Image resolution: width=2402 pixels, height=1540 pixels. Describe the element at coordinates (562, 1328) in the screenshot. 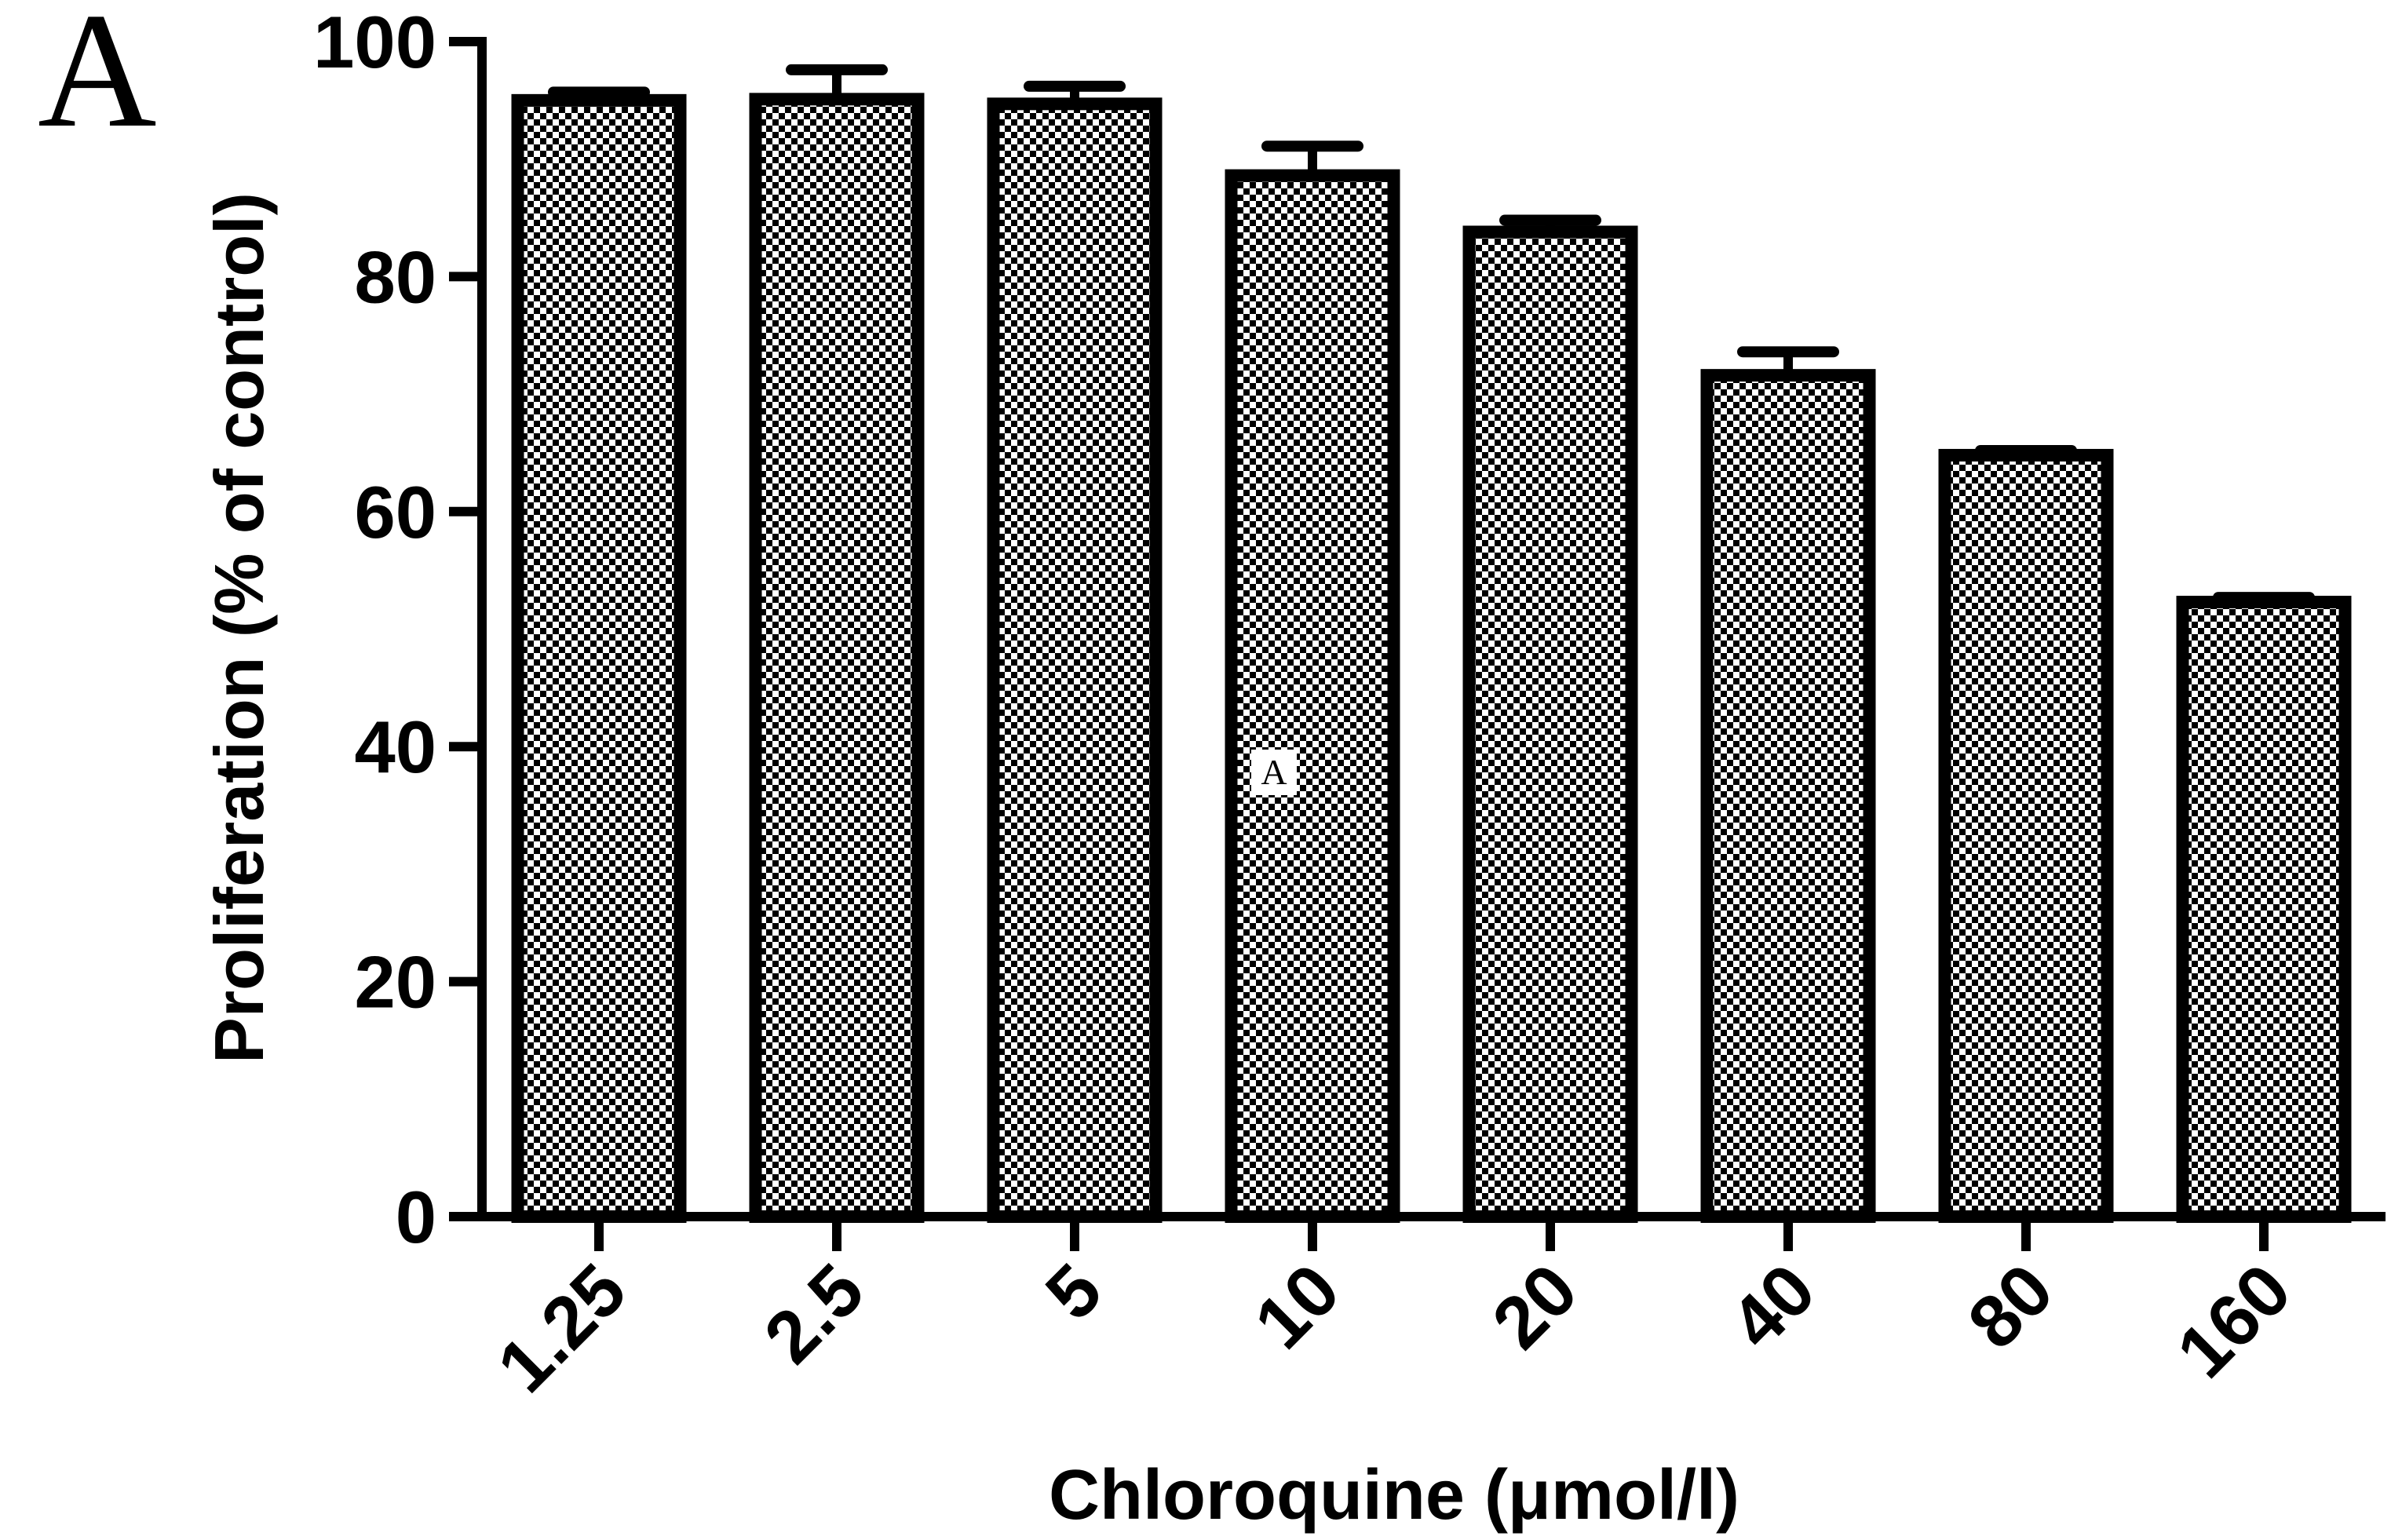

I see `x-tick-label: 1.25` at that location.